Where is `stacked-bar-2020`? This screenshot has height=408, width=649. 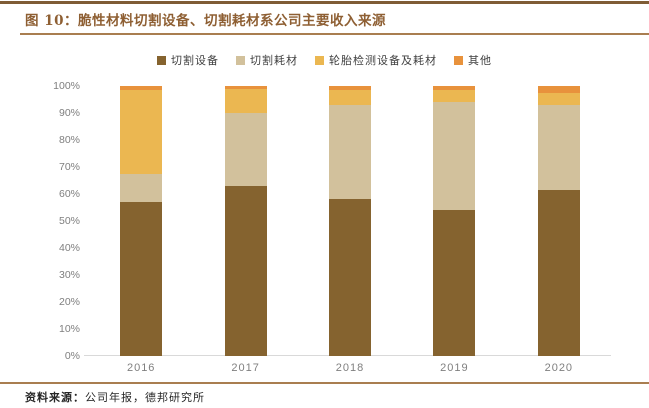 stacked-bar-2020 is located at coordinates (558, 221).